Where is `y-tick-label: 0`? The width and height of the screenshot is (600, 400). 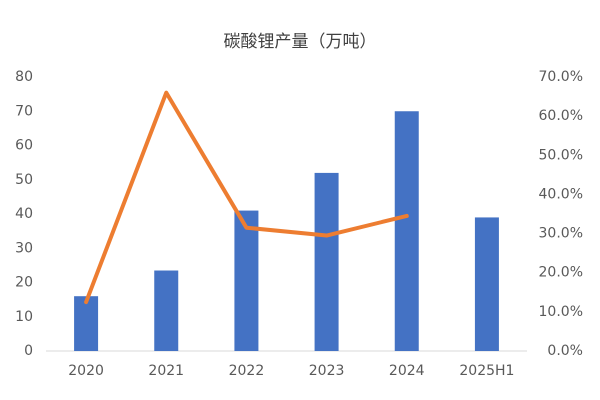
y-tick-label: 0 is located at coordinates (28, 351).